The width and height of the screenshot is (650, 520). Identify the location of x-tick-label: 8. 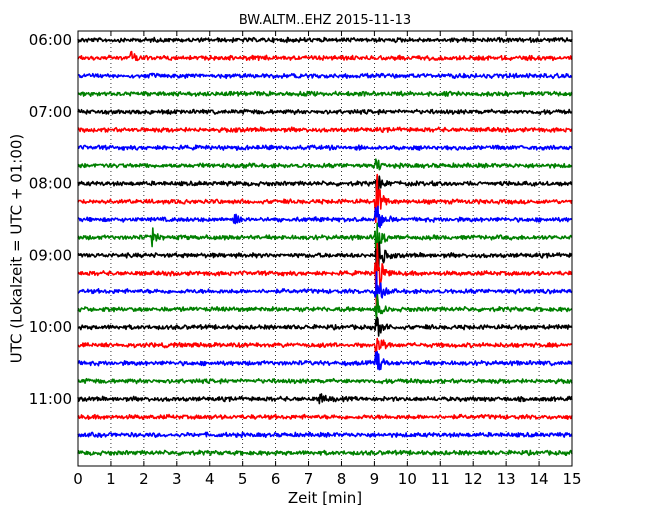
(342, 479).